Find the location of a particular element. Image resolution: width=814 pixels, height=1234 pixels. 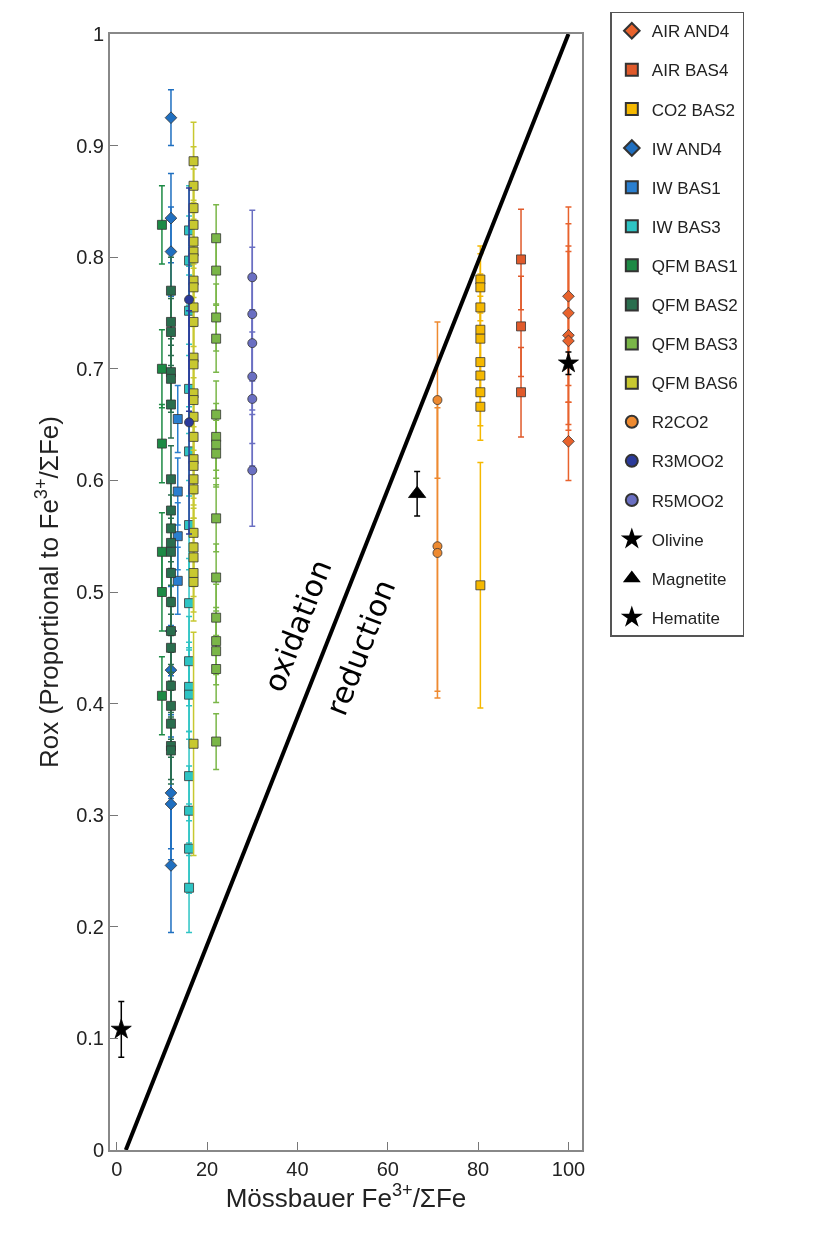

legend-label: CO2 BAS2 is located at coordinates (693, 110).